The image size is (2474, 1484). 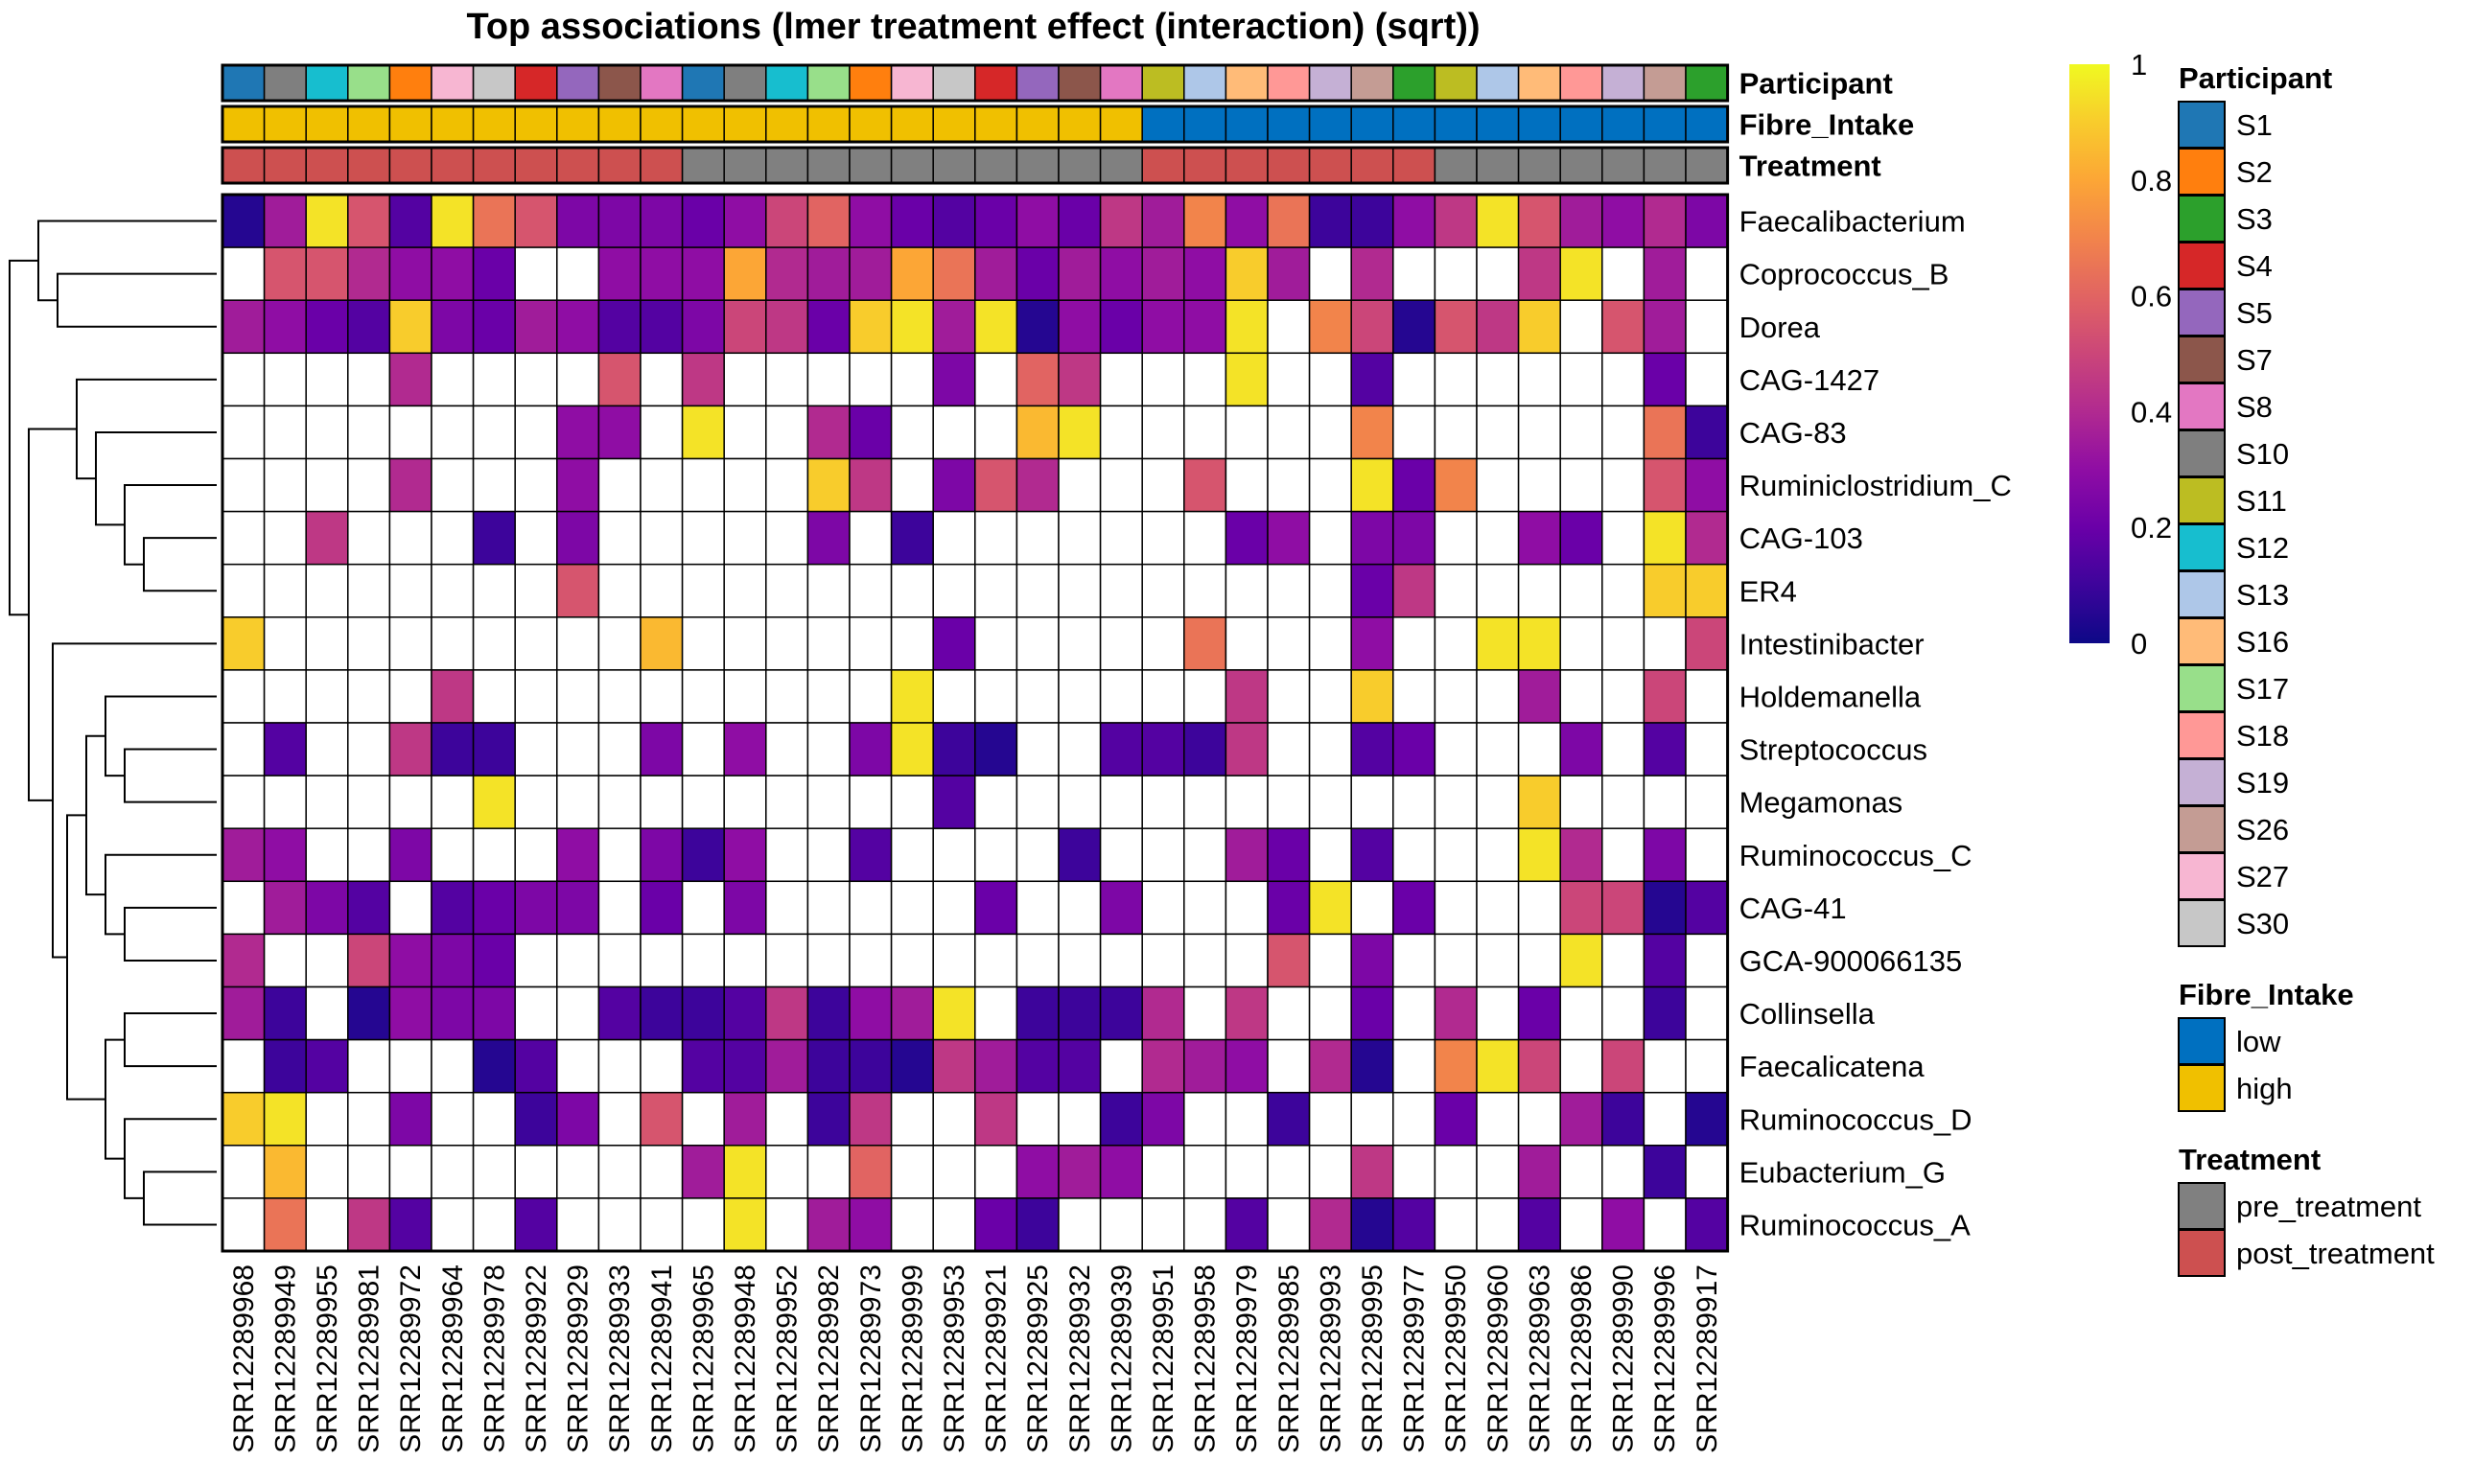 What do you see at coordinates (1067, 124) in the screenshot?
I see `annotation-bars: Participant Fibre_Intake Treatment` at bounding box center [1067, 124].